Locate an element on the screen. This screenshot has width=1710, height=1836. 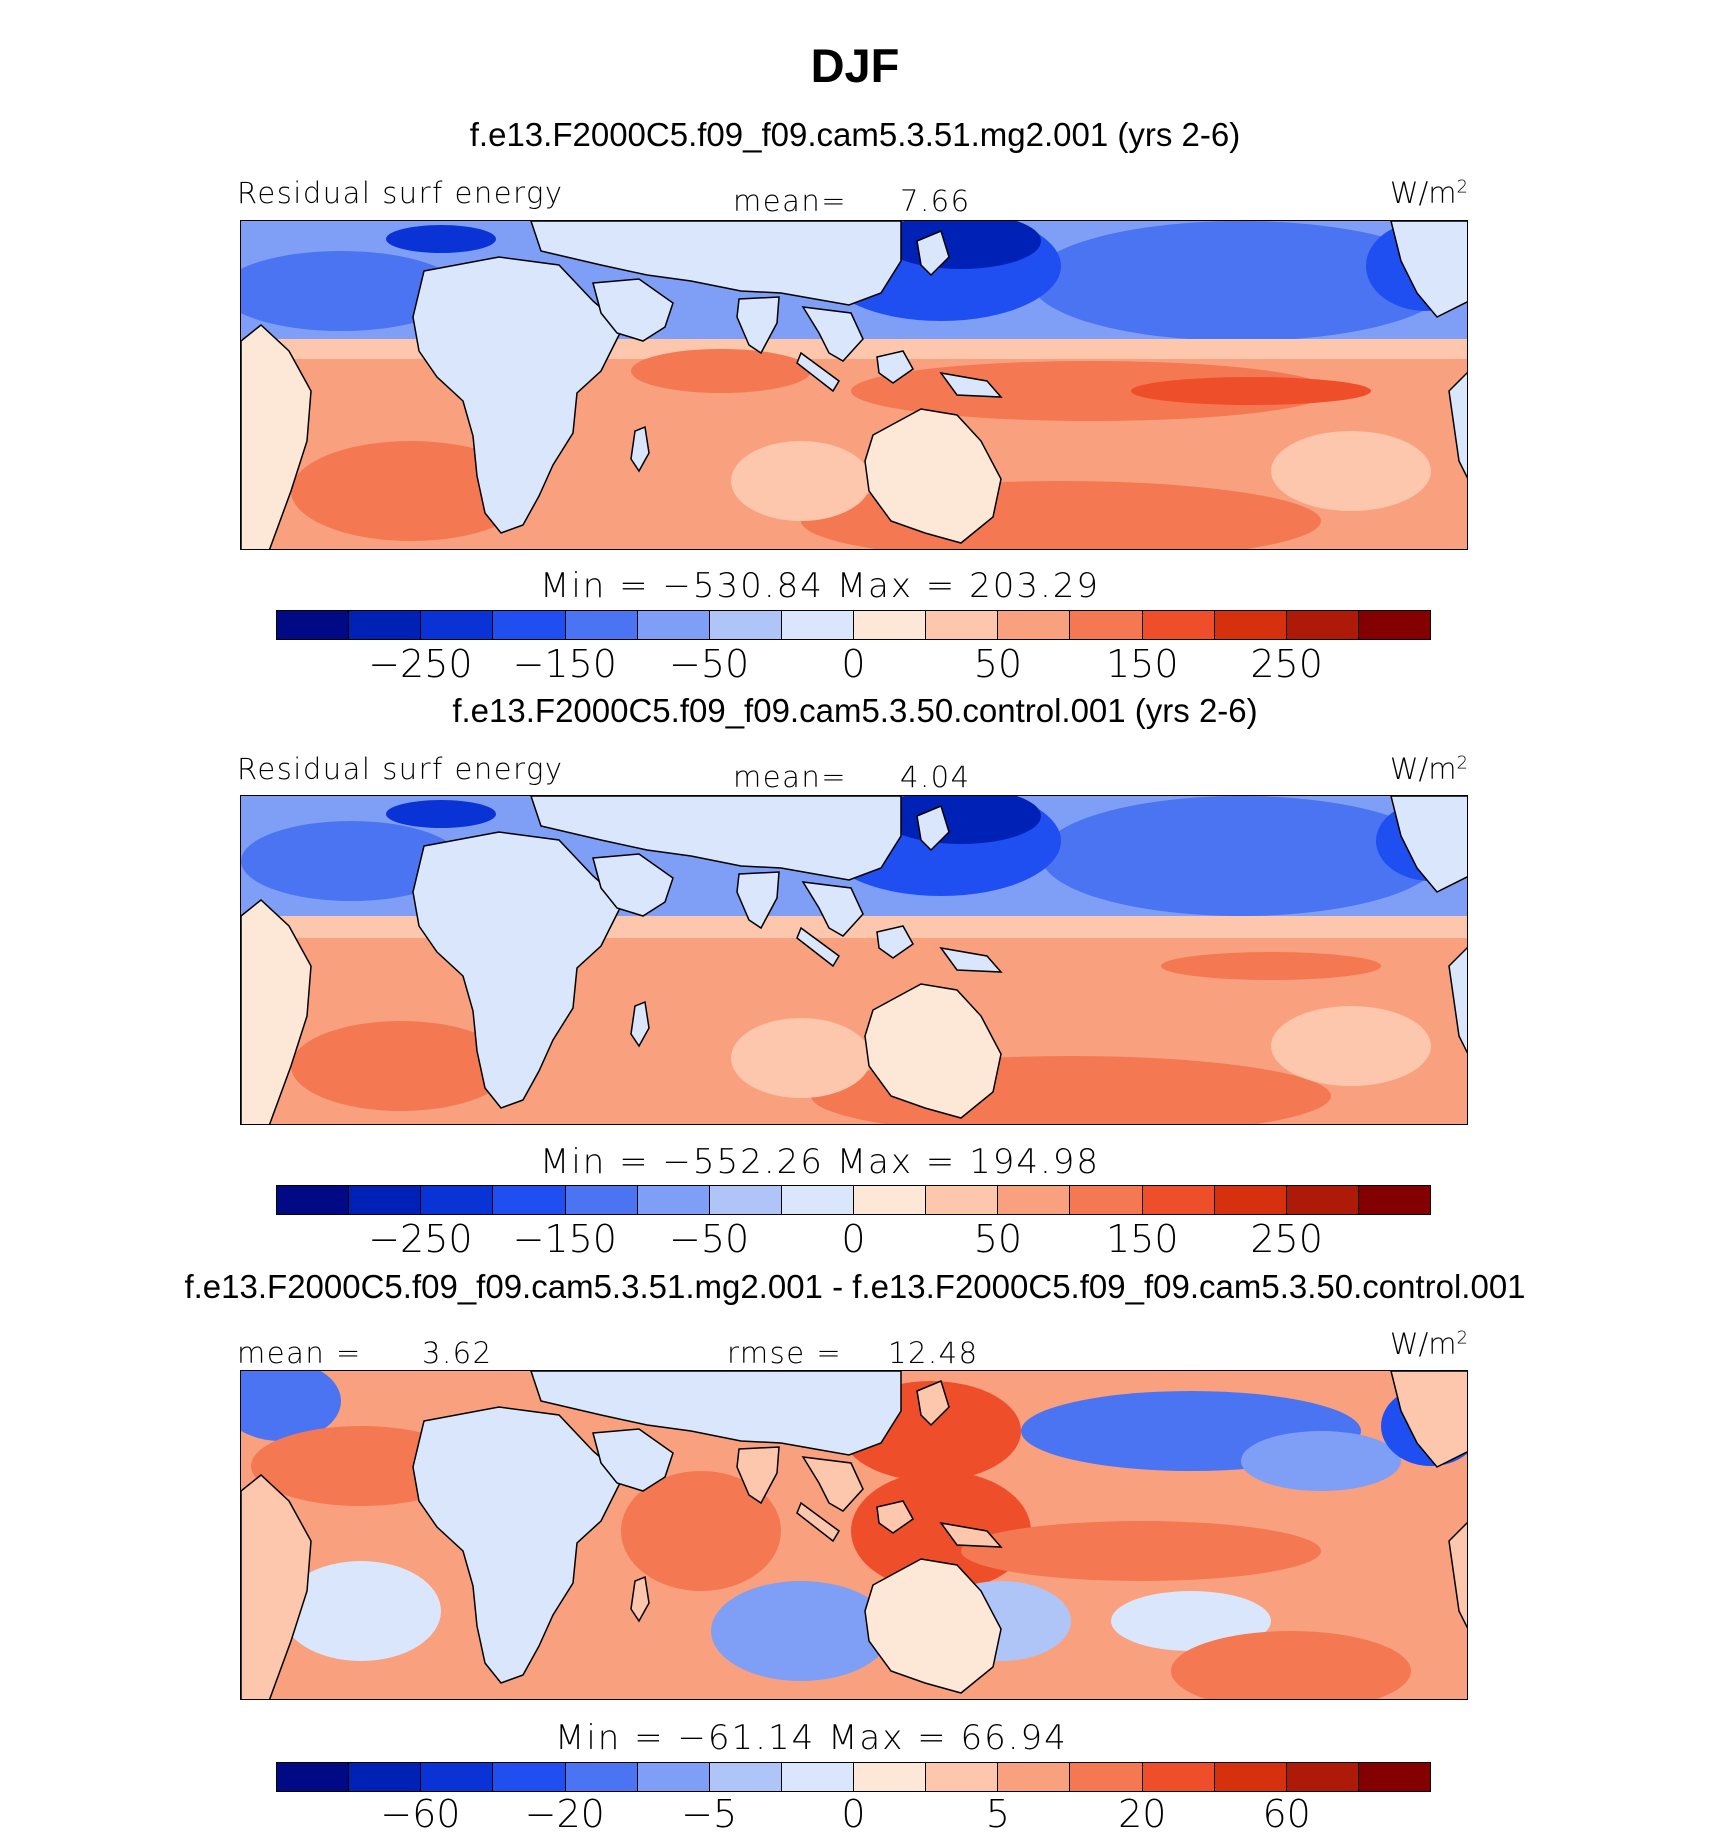
colorbar-tick-label: −20 is located at coordinates (564, 1814).